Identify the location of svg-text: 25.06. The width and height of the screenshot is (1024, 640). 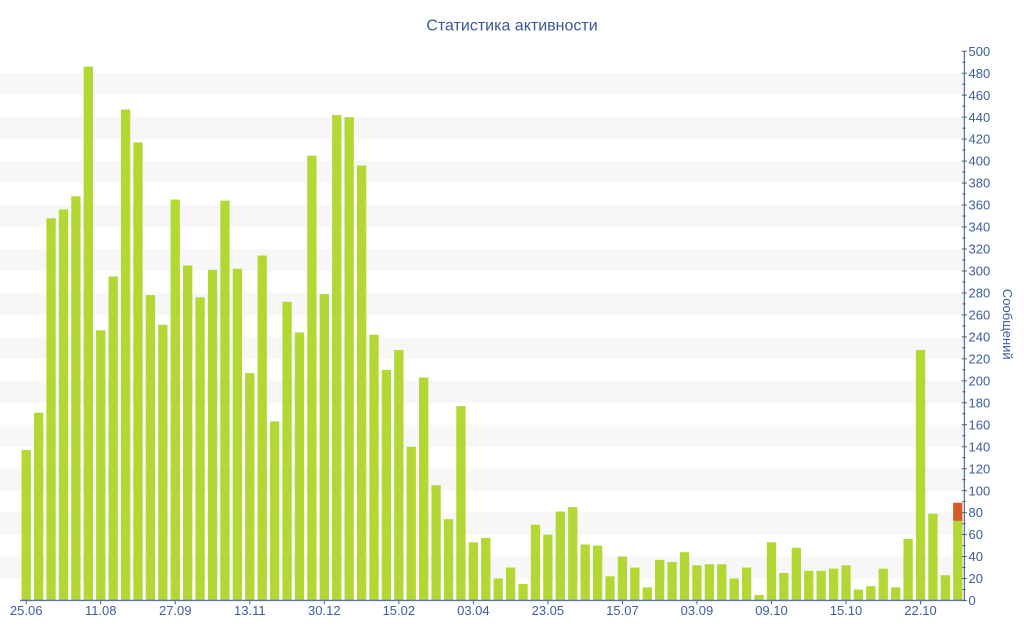
(26, 610).